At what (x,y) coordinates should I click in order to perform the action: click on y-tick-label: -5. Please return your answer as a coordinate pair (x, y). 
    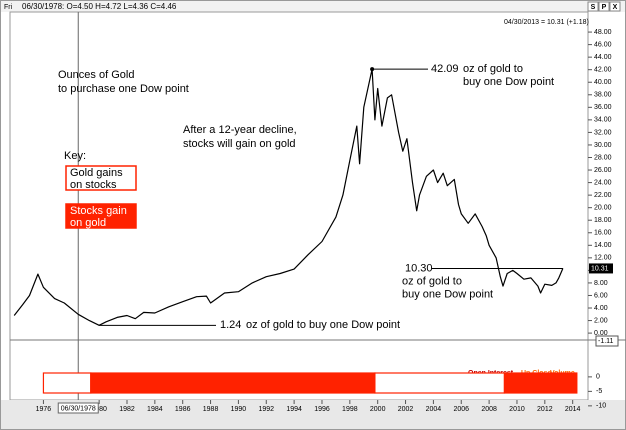
    Looking at the image, I should click on (599, 391).